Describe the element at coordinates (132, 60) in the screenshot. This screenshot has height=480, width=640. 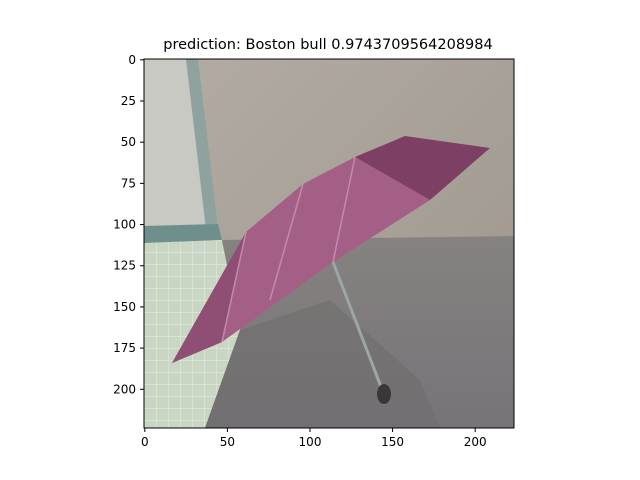
I see `y-tick-label: 0` at that location.